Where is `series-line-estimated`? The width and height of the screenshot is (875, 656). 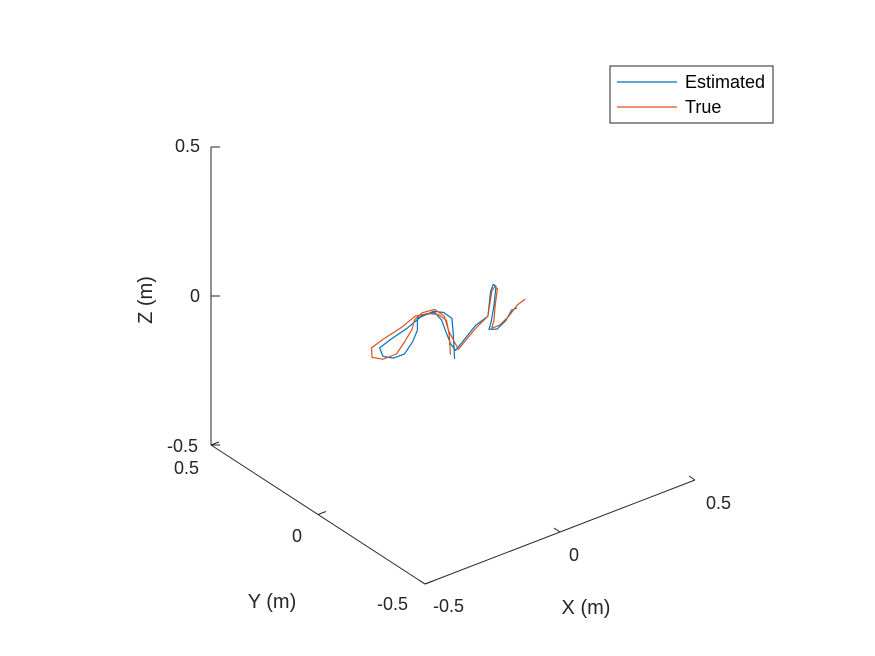 series-line-estimated is located at coordinates (448, 321).